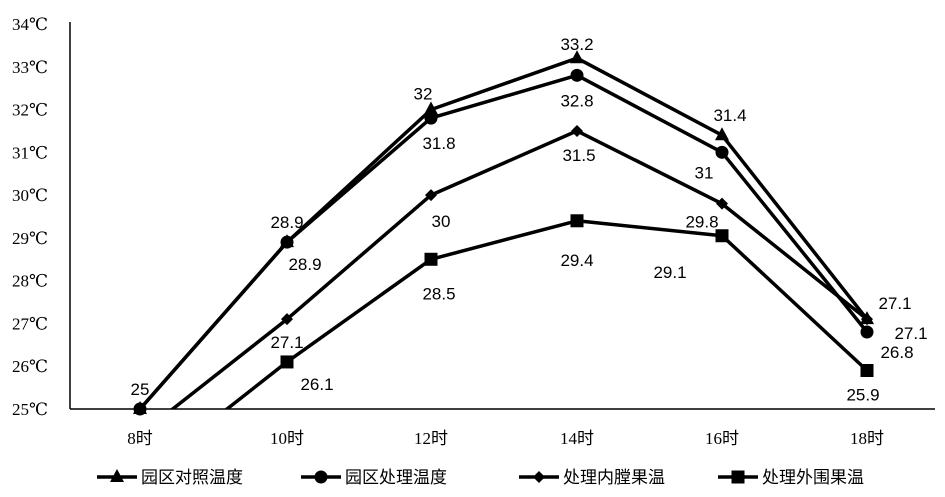 This screenshot has width=945, height=497. What do you see at coordinates (813, 478) in the screenshot?
I see `legend-label: 处理外围果温` at bounding box center [813, 478].